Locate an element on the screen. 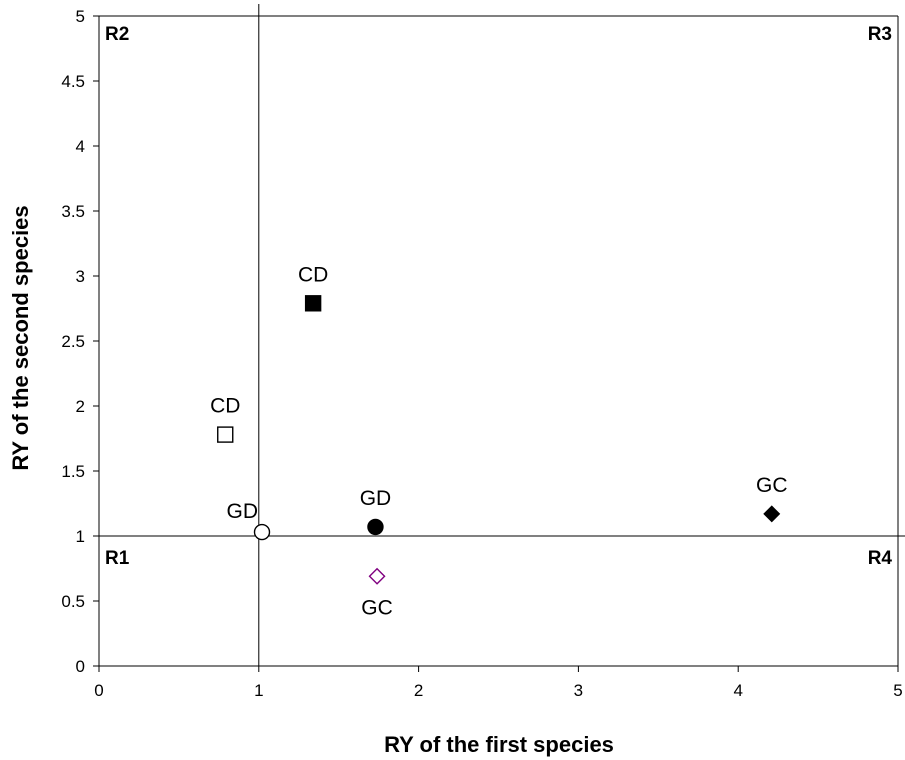 Image resolution: width=905 pixels, height=760 pixels. region-label-r2: R2 is located at coordinates (117, 34).